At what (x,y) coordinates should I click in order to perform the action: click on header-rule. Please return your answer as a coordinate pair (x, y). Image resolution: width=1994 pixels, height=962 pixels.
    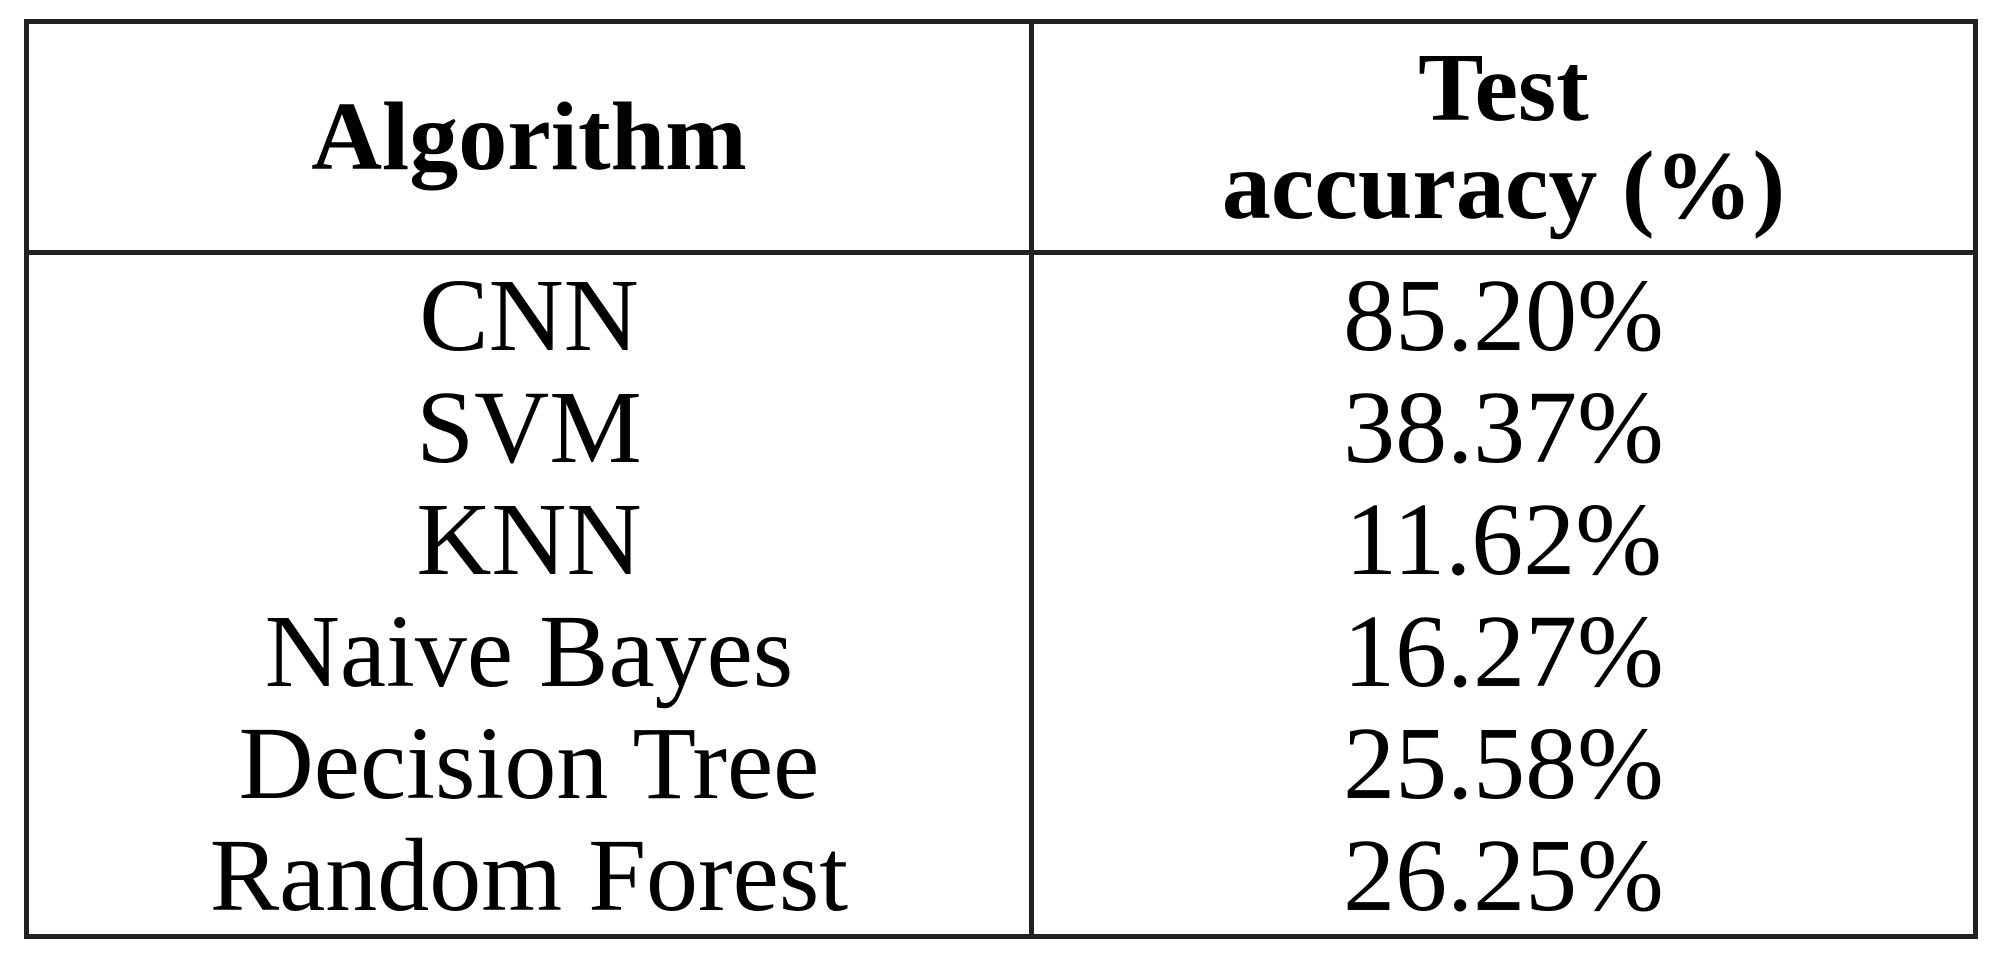
    Looking at the image, I should click on (1001, 252).